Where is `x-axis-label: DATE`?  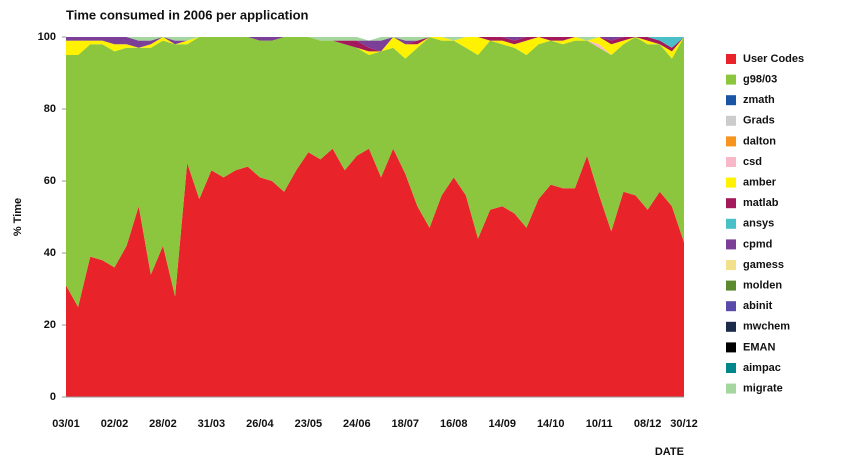 x-axis-label: DATE is located at coordinates (669, 452).